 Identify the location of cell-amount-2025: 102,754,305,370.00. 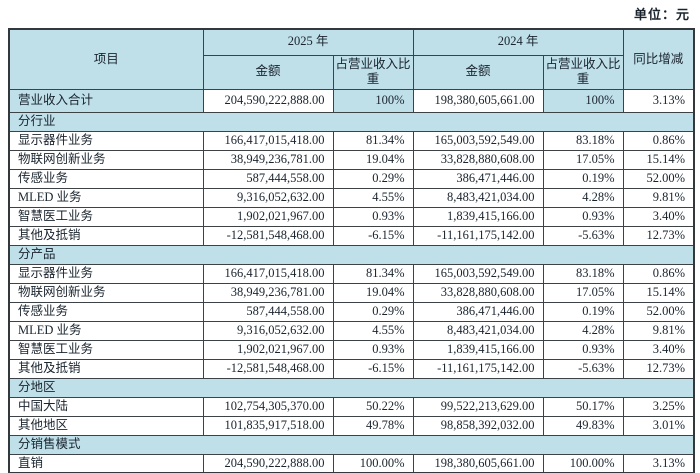
(268, 406).